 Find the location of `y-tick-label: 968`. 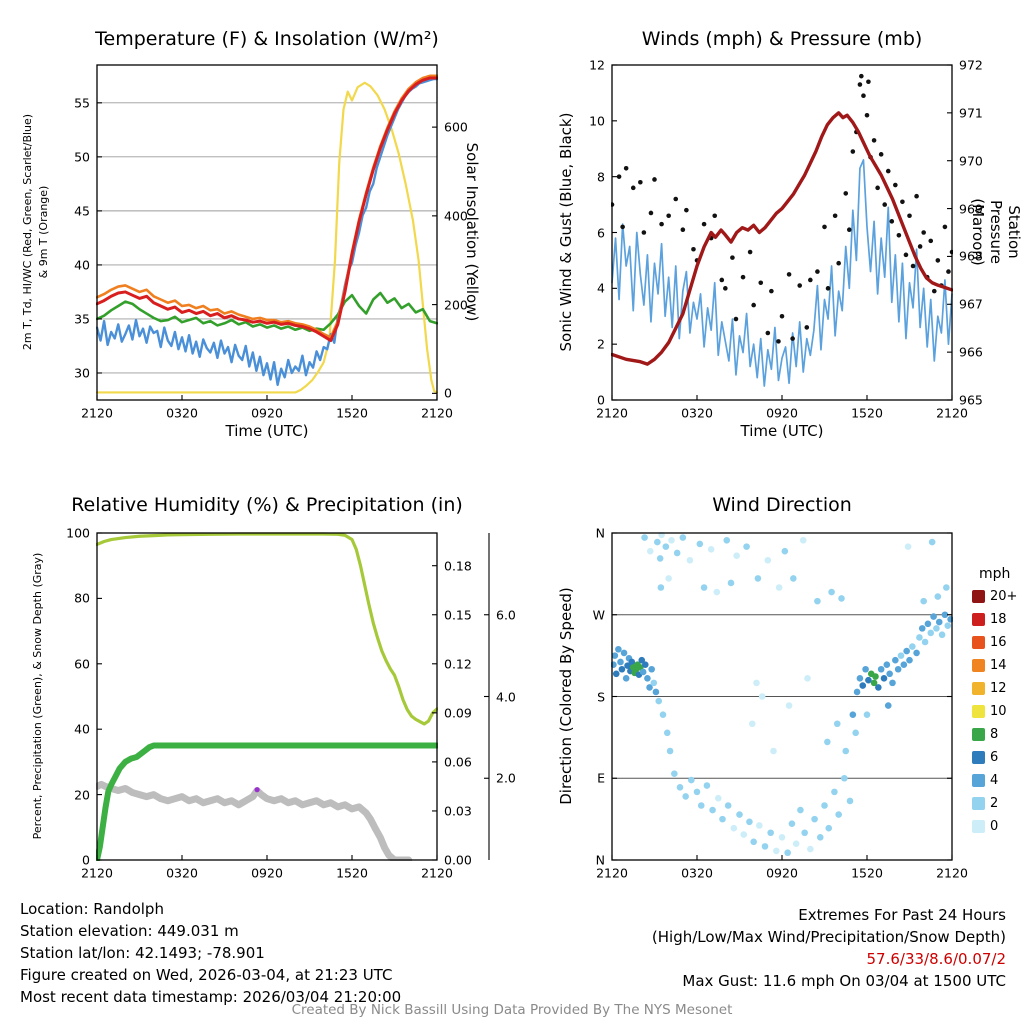

y-tick-label: 968 is located at coordinates (971, 256).